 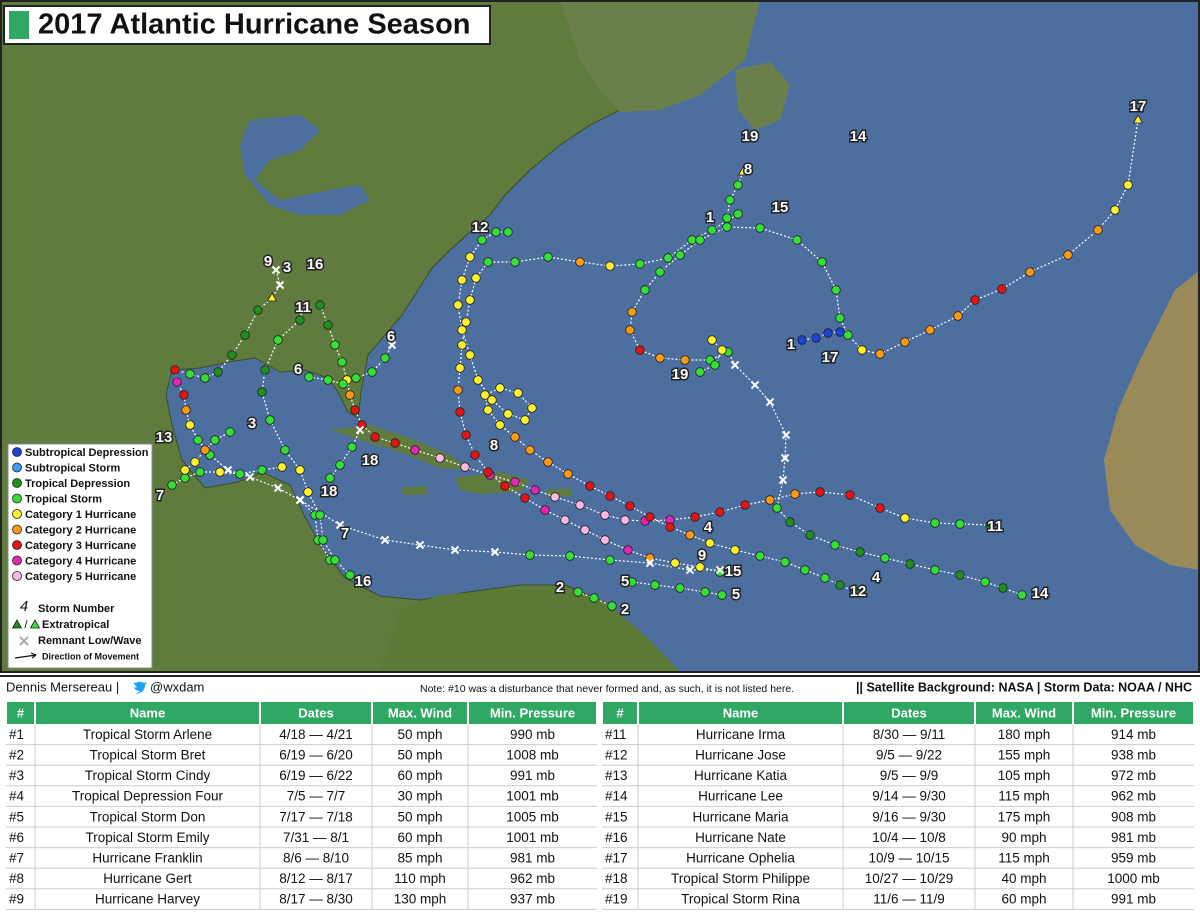 What do you see at coordinates (16, 878) in the screenshot?
I see `table-cell: #8` at bounding box center [16, 878].